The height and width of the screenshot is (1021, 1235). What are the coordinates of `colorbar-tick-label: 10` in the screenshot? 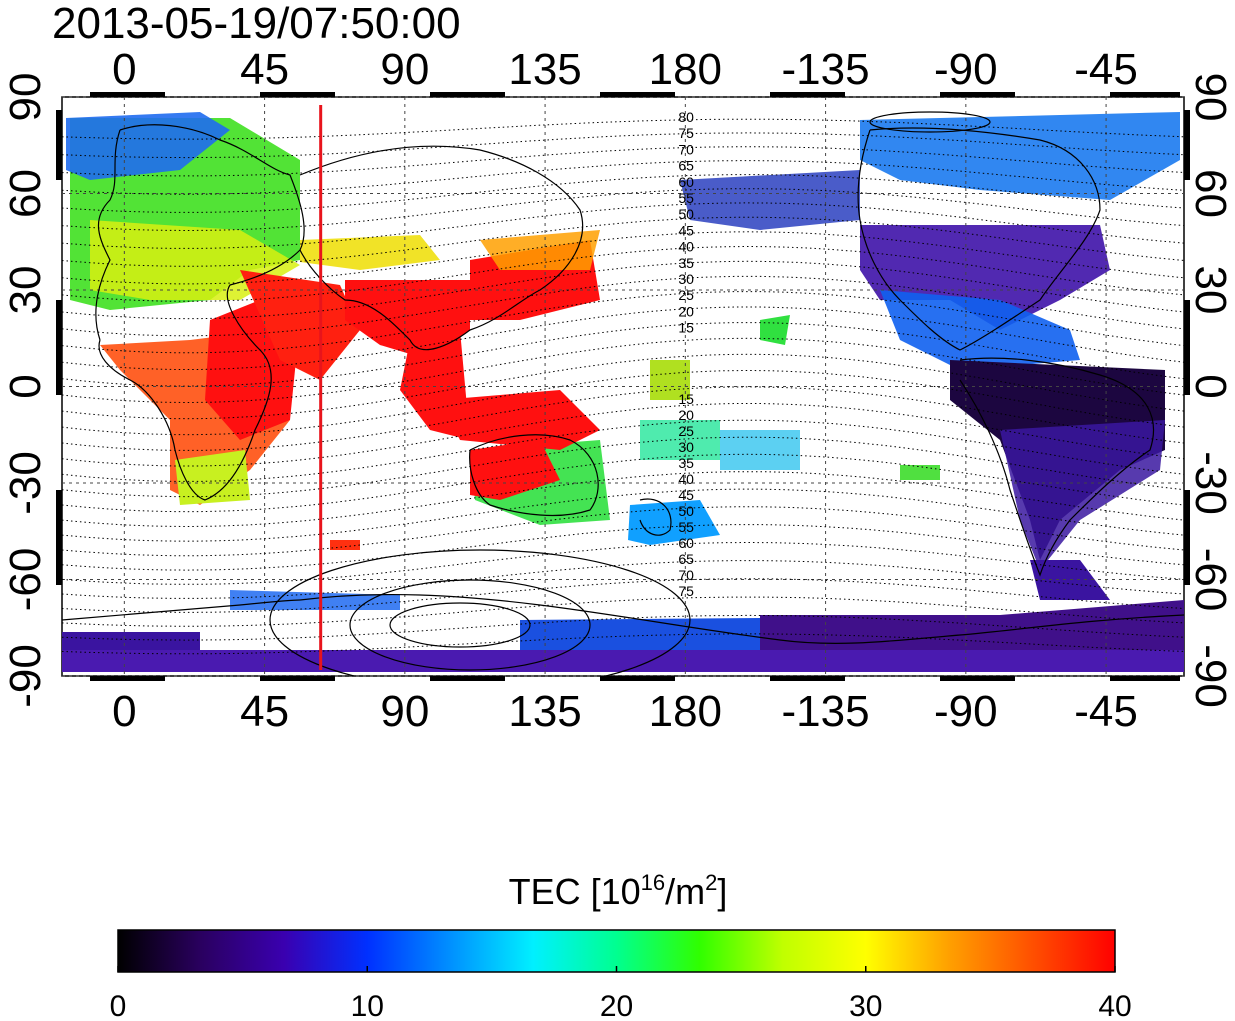 It's located at (367, 1005).